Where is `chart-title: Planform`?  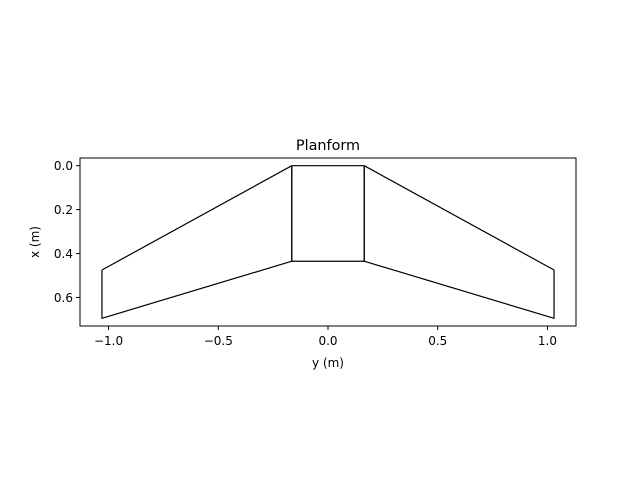 chart-title: Planform is located at coordinates (328, 146).